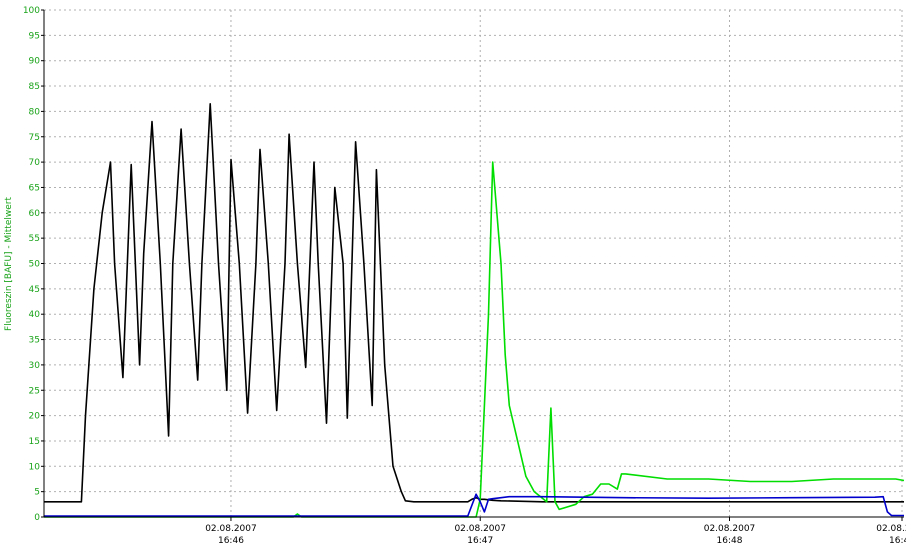 This screenshot has width=906, height=547. What do you see at coordinates (34, 442) in the screenshot?
I see `y-tick-label: 15` at bounding box center [34, 442].